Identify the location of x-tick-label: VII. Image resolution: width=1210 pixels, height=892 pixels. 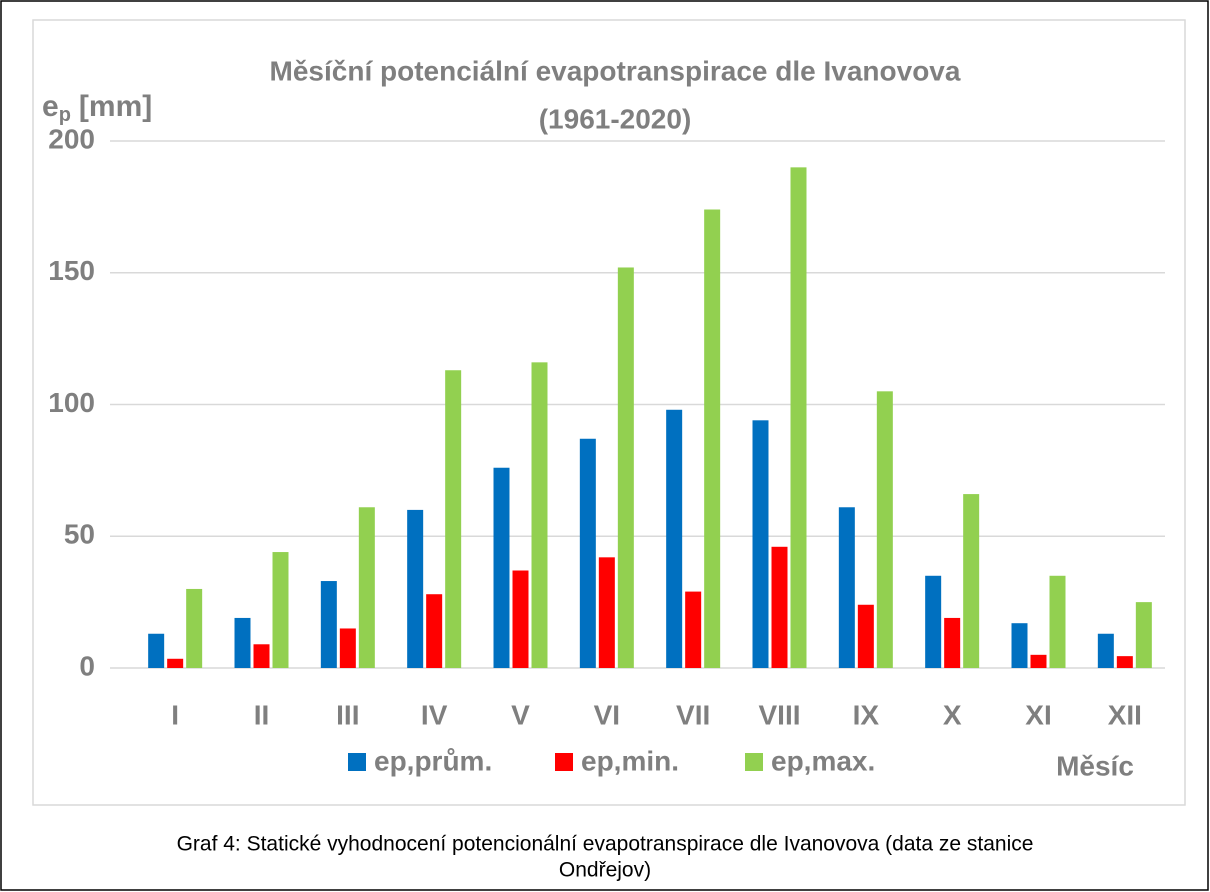
(693, 714).